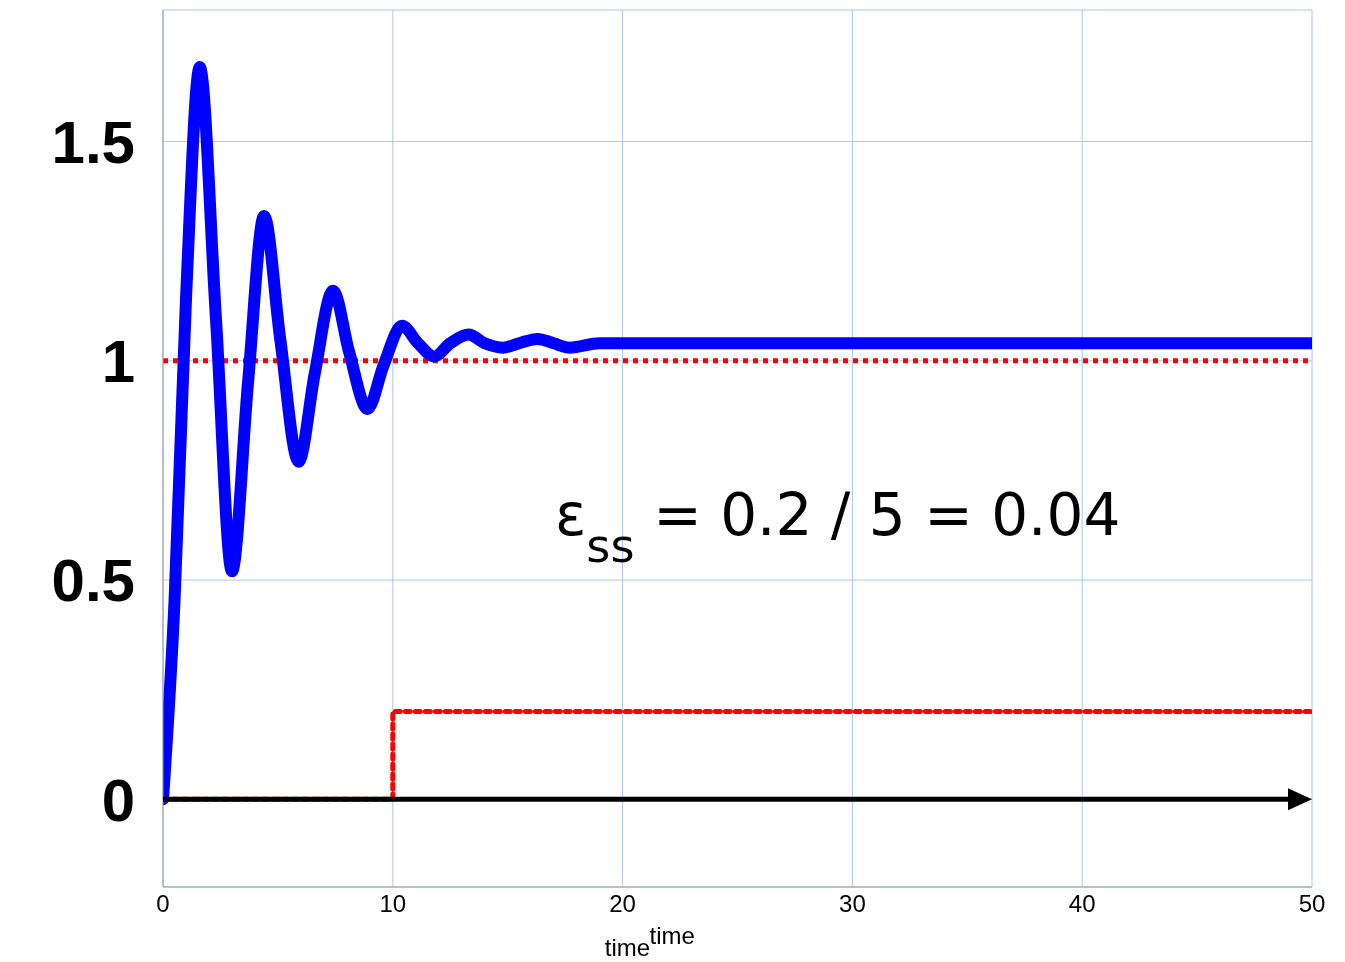  Describe the element at coordinates (163, 904) in the screenshot. I see `x-tick-label: 0` at that location.